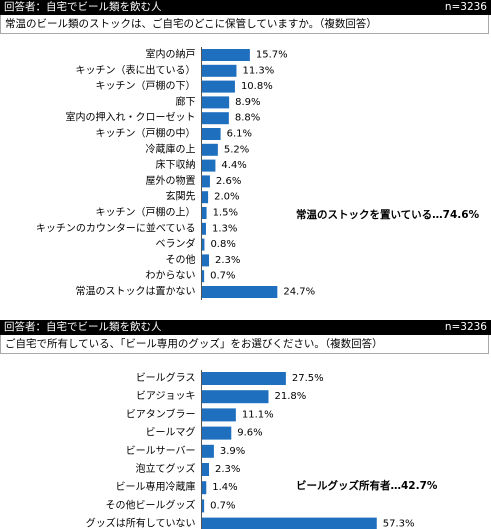 This screenshot has width=491, height=529. I want to click on value-label: 1.4%, so click(224, 487).